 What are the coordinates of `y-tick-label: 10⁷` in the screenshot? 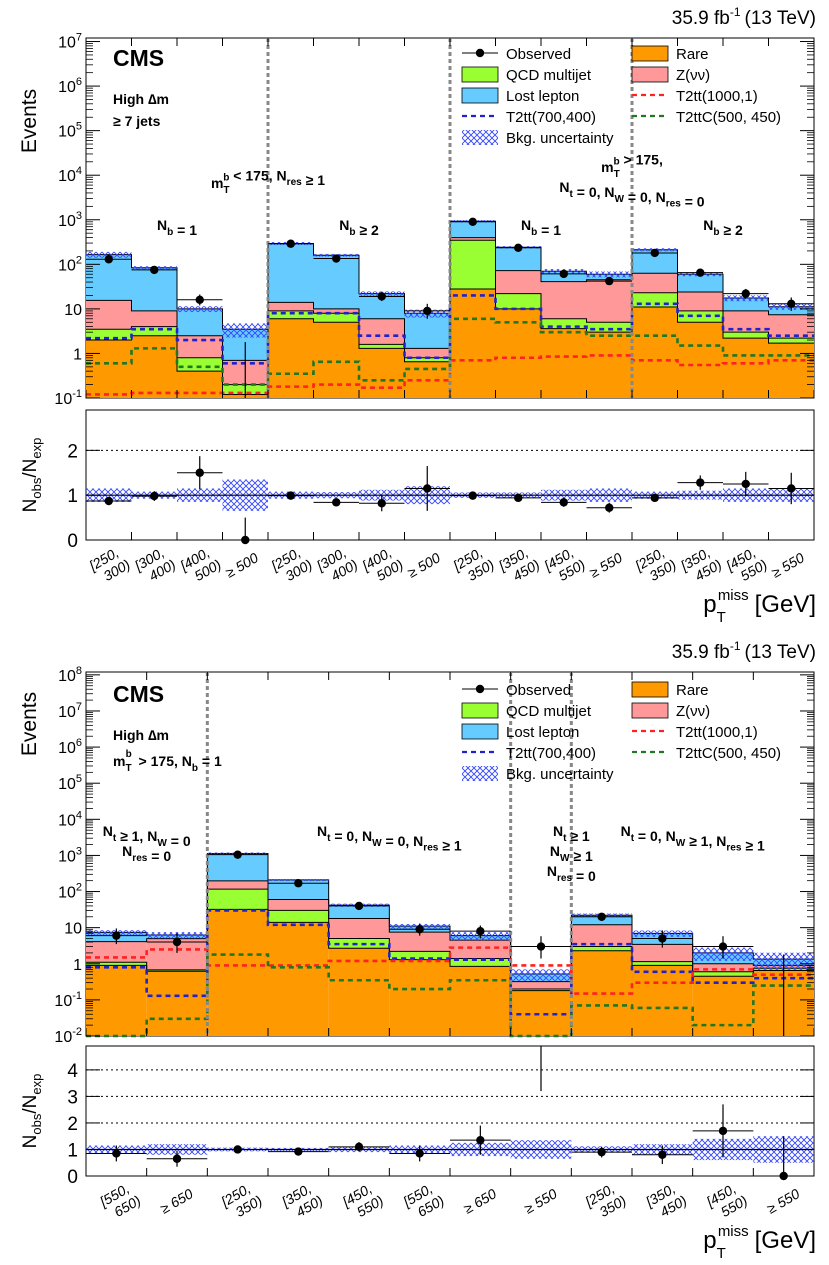 It's located at (70, 711).